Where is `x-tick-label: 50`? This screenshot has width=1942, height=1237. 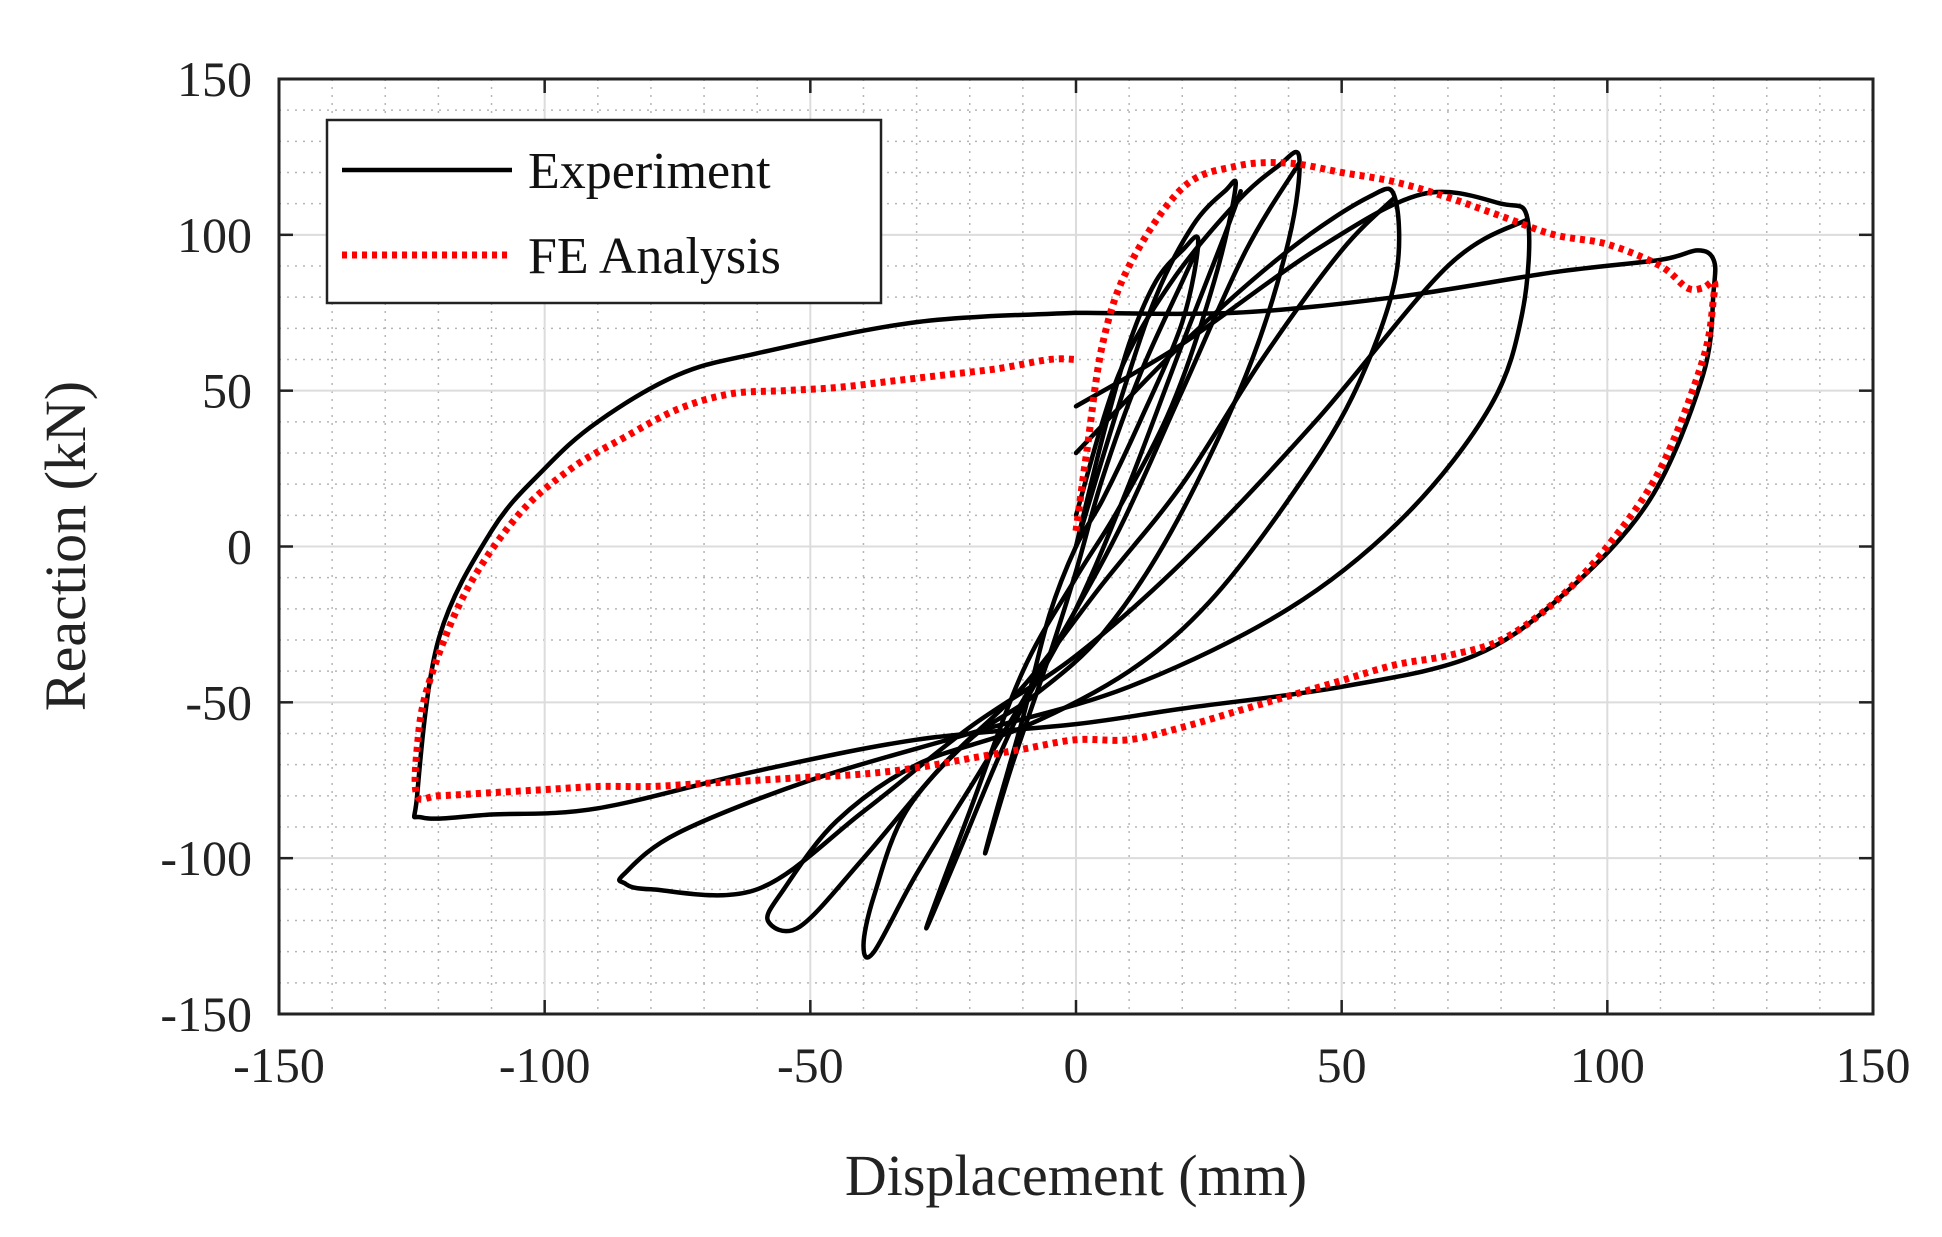
x-tick-label: 50 is located at coordinates (1342, 1065).